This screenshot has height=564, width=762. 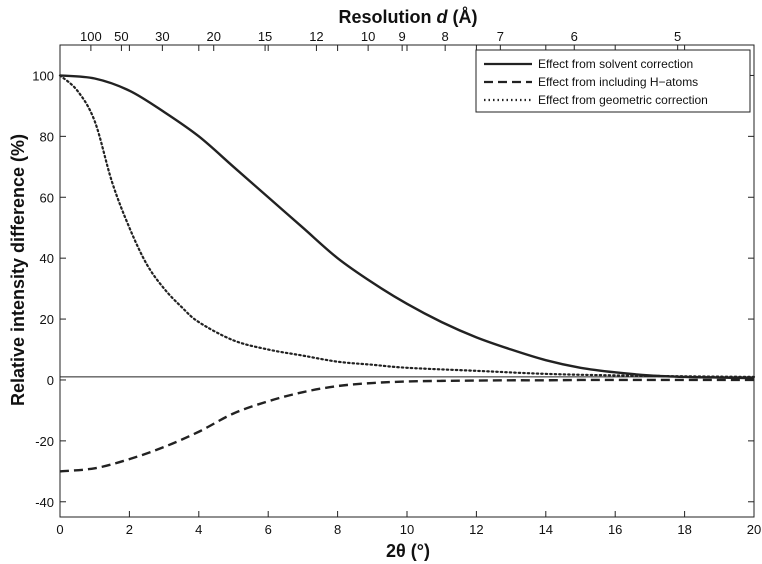 I want to click on x-tick-label: 14, so click(x=546, y=529).